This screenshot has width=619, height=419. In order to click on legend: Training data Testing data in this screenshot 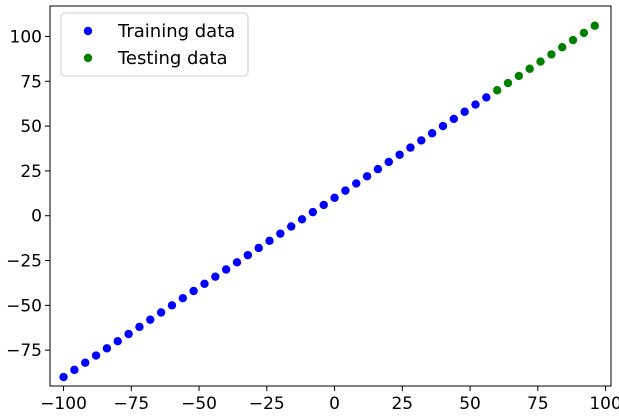, I will do `click(154, 44)`.